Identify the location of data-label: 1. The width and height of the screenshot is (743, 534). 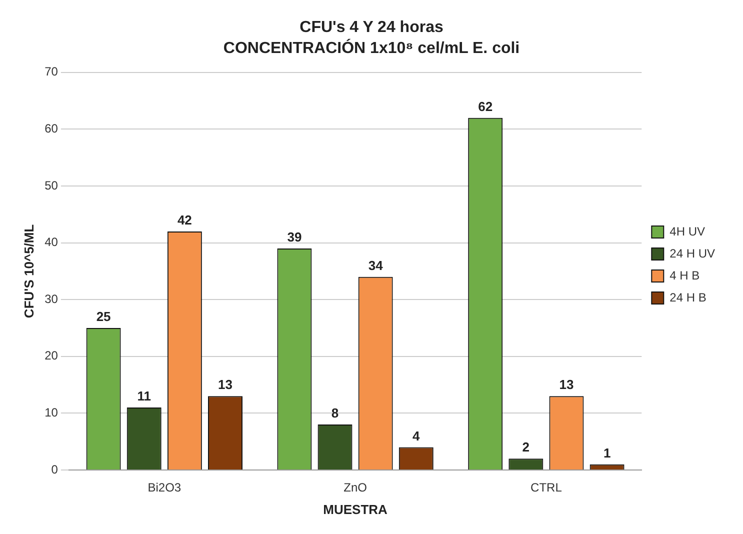
(607, 452).